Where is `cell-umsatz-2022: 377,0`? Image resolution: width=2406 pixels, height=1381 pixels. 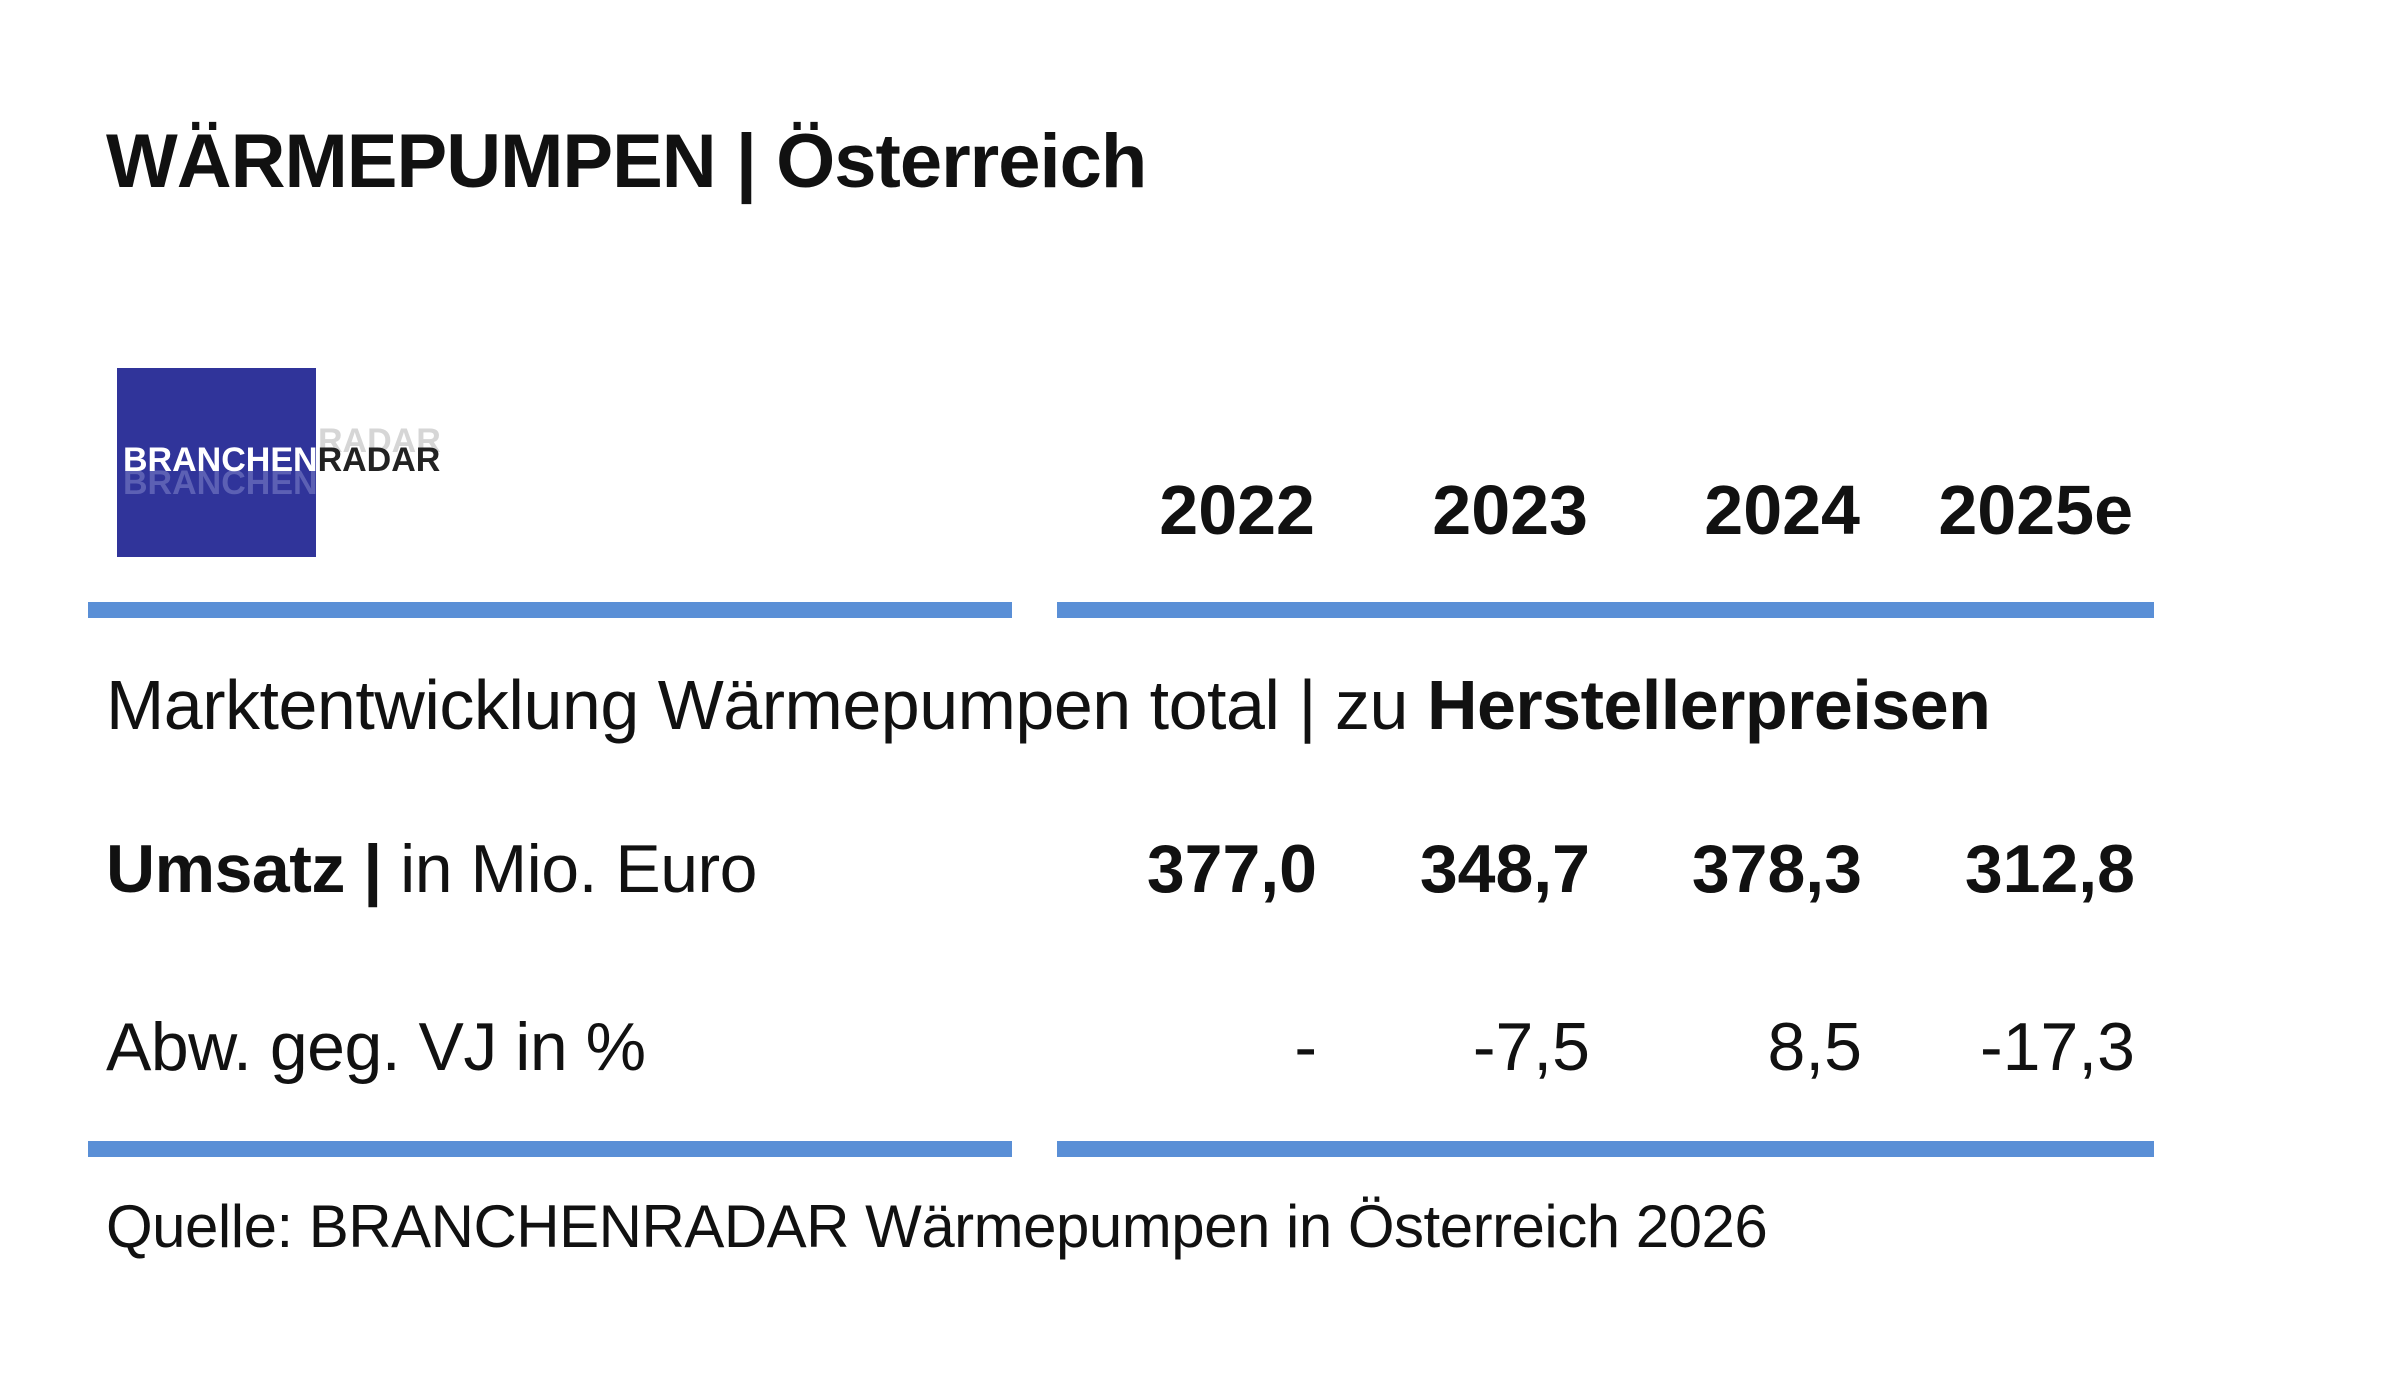 cell-umsatz-2022: 377,0 is located at coordinates (1231, 869).